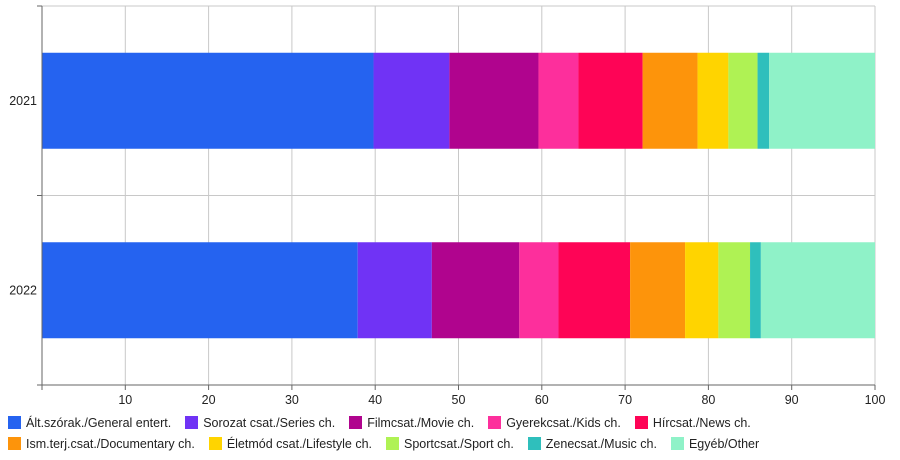 This screenshot has height=460, width=900. Describe the element at coordinates (501, 400) in the screenshot. I see `x-tick-labels: 10 20 30 40 50 60 70 80 90 100` at that location.